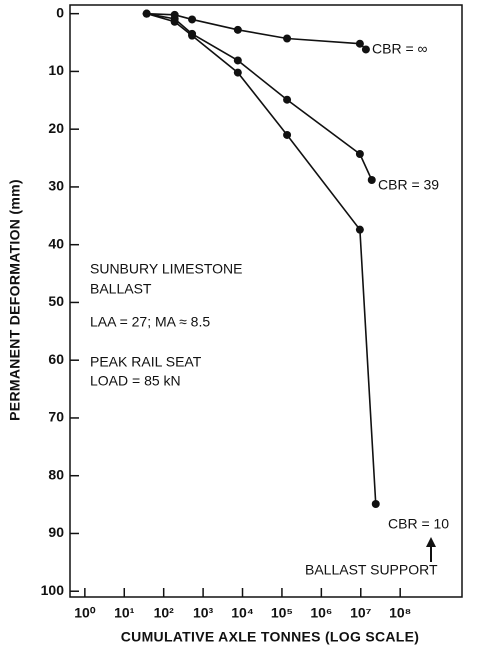 The width and height of the screenshot is (480, 656). I want to click on annotation: LOAD = 85 kN, so click(135, 381).